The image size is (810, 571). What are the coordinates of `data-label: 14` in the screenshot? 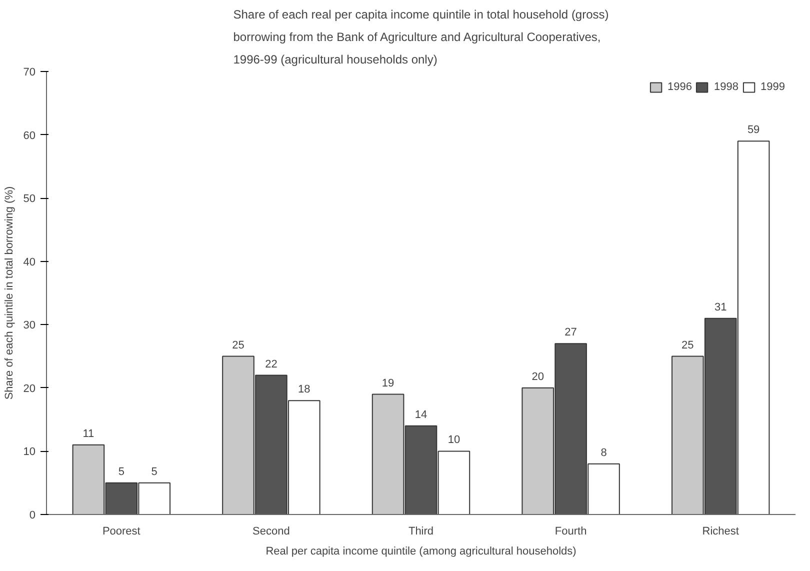 It's located at (421, 414).